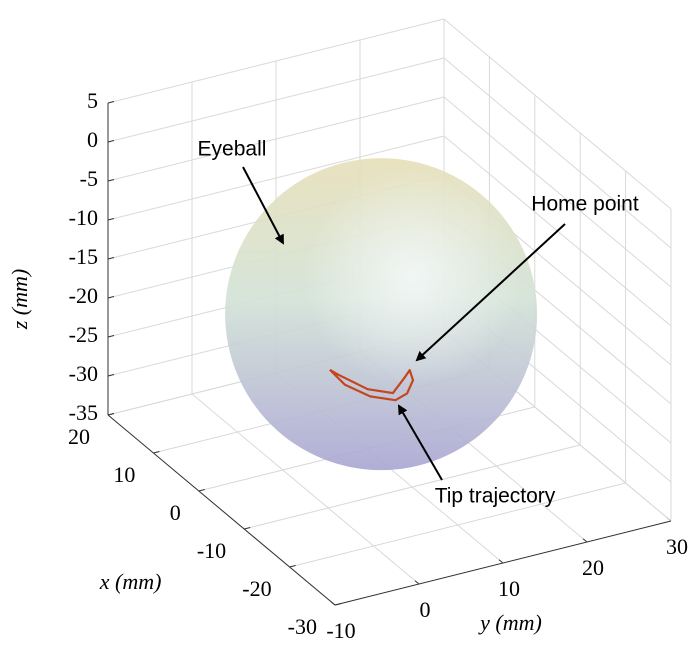  What do you see at coordinates (211, 550) in the screenshot?
I see `x-tick-label: -10` at bounding box center [211, 550].